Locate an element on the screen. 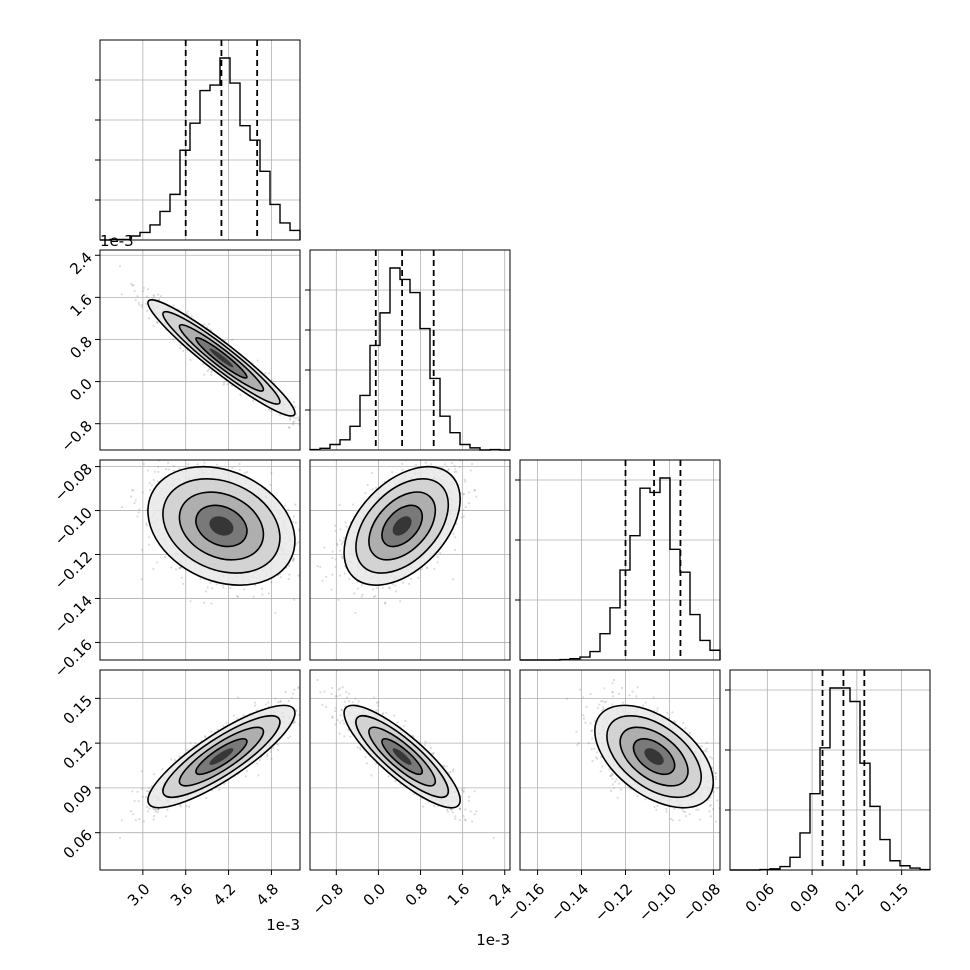 The width and height of the screenshot is (970, 970). density-contour is located at coordinates (221, 357).